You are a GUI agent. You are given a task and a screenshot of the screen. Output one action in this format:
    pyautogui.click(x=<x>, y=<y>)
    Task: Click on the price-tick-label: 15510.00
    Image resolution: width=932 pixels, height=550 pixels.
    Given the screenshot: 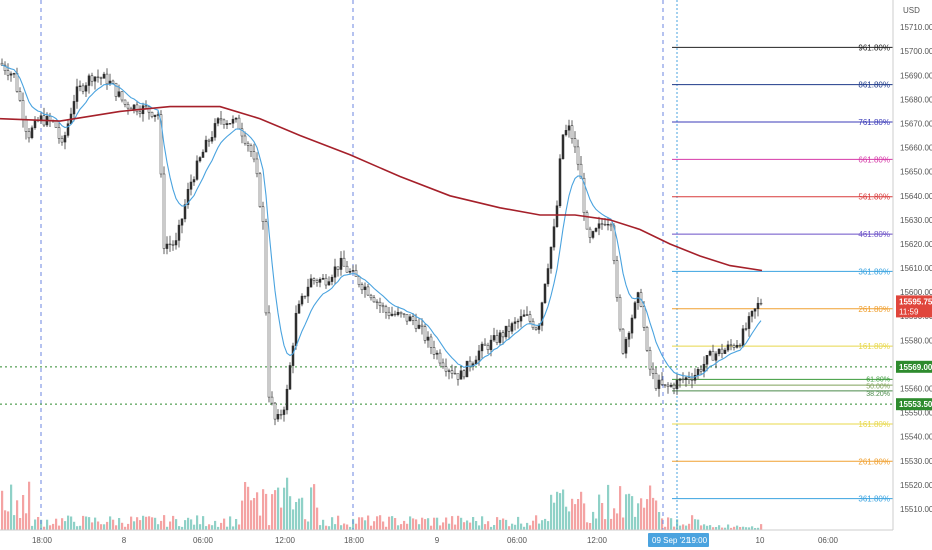 What is the action you would take?
    pyautogui.click(x=916, y=509)
    